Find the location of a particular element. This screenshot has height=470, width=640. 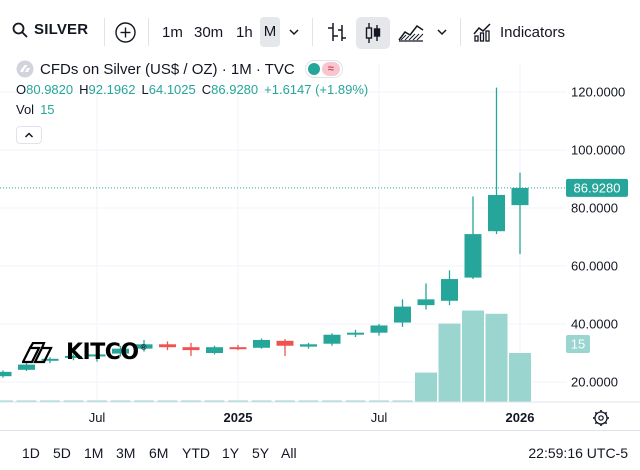

volume-value: 15 is located at coordinates (47, 109).